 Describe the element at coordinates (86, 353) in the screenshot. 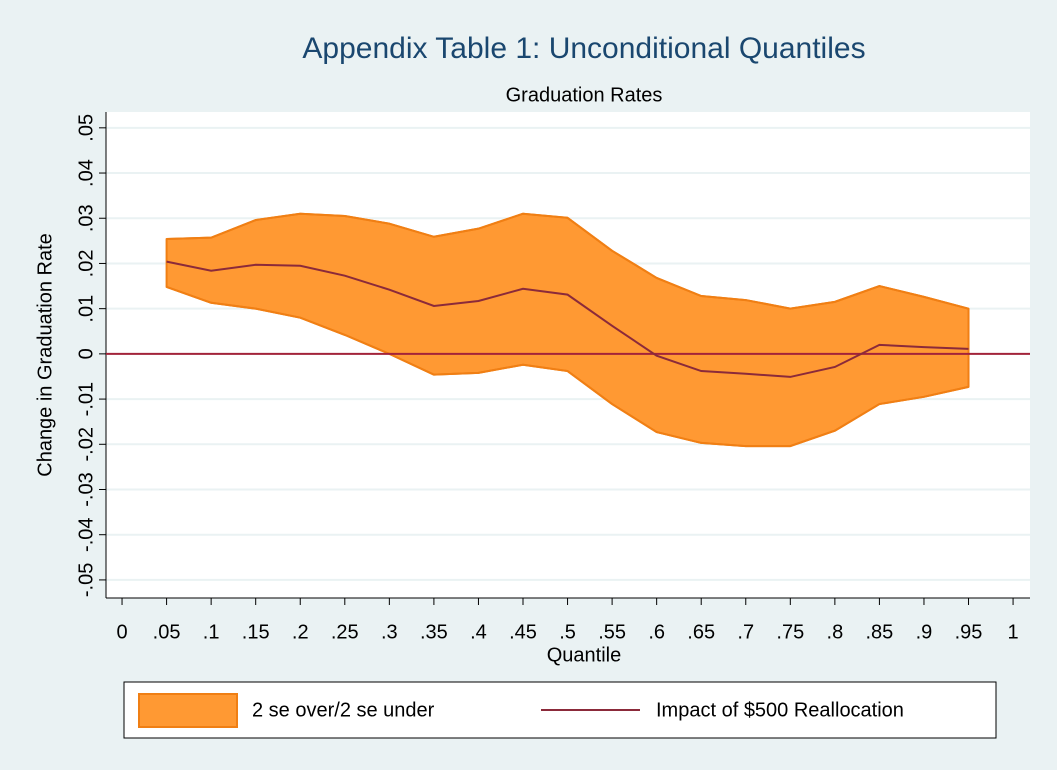

I see `y-tick-label: 0` at that location.